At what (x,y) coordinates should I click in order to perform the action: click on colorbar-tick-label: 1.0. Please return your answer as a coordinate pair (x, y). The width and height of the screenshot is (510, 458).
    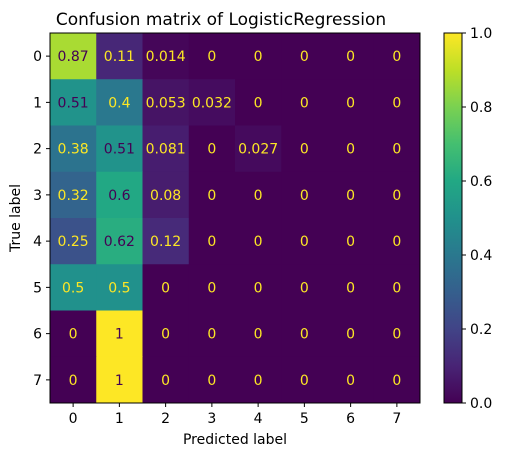
    Looking at the image, I should click on (481, 34).